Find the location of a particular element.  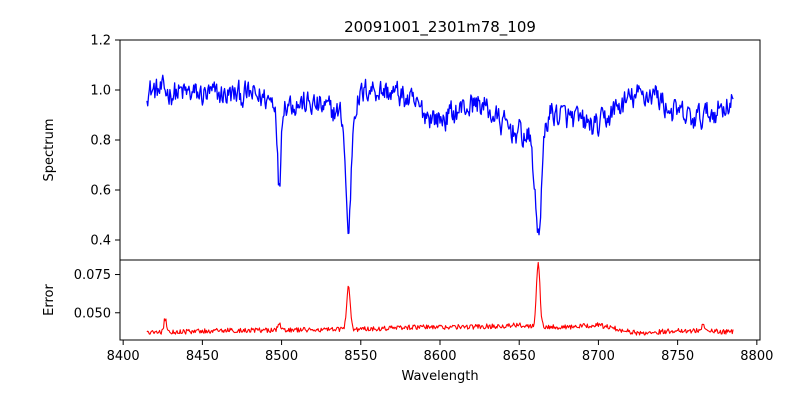

x-tick-label: 8800 is located at coordinates (756, 356).